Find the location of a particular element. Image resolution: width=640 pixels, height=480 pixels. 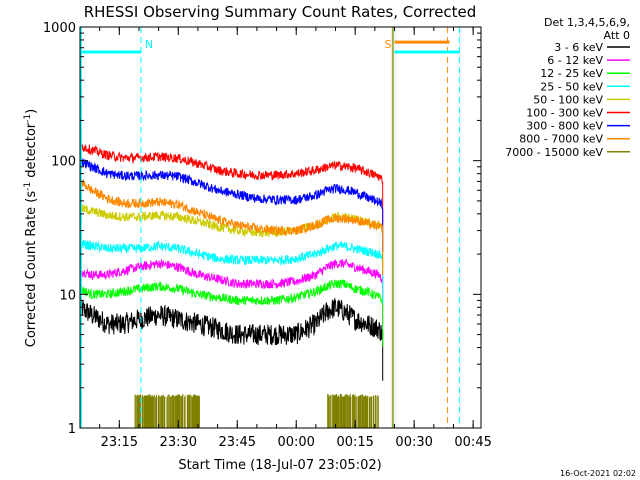

legend-header-line1: Det 1,3,4,5,6,9, is located at coordinates (587, 22).